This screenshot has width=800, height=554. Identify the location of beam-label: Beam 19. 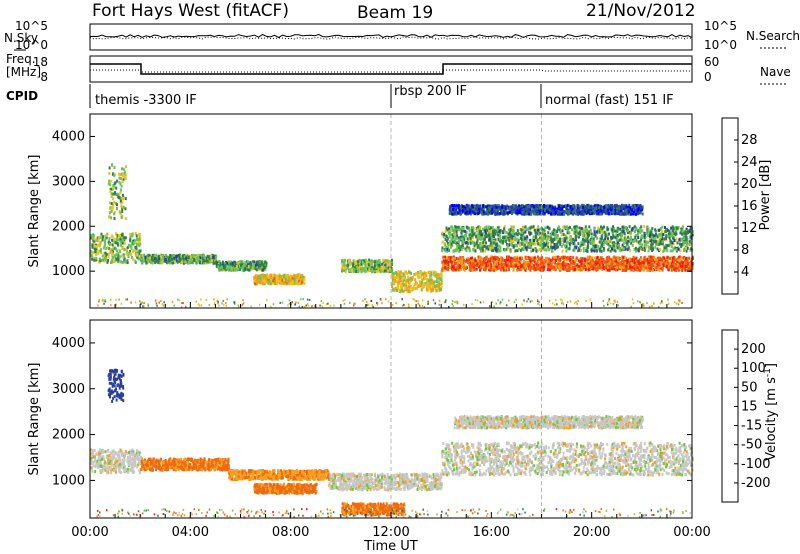
(395, 13).